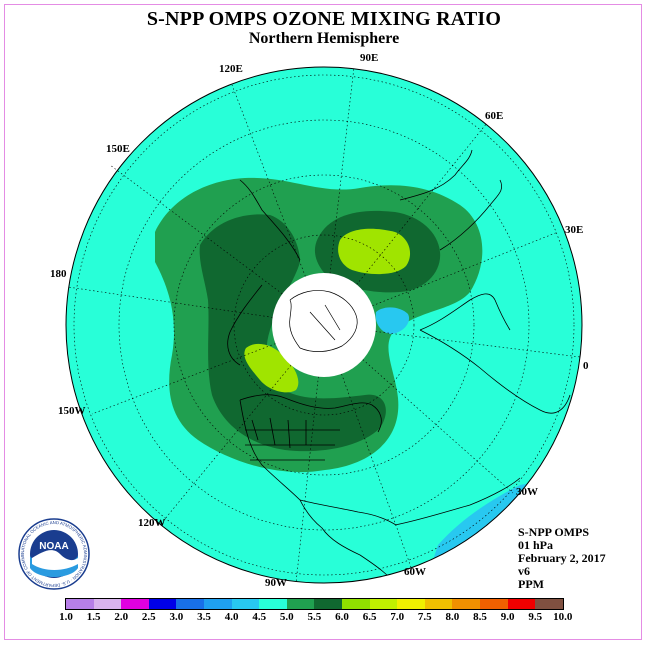  I want to click on lon-label-30e: 30E, so click(574, 230).